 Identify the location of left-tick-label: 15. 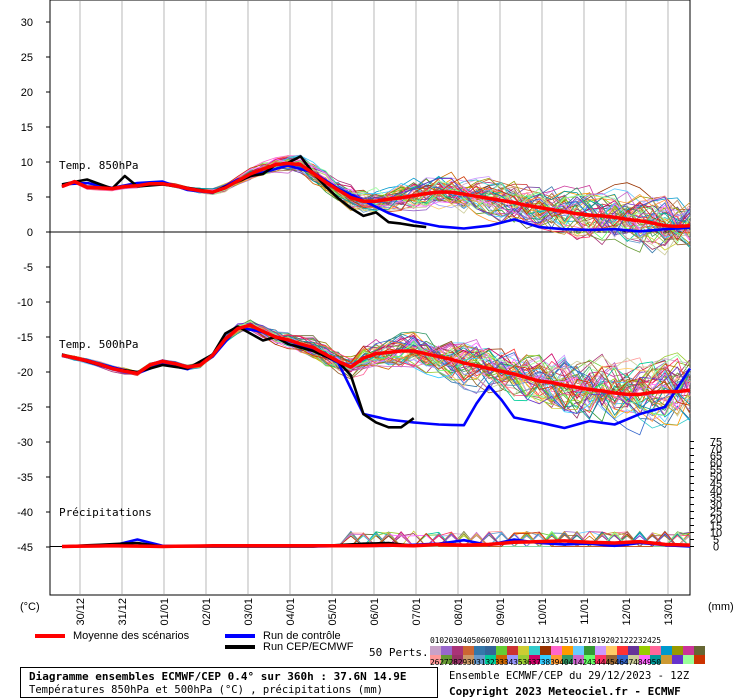
(27, 128).